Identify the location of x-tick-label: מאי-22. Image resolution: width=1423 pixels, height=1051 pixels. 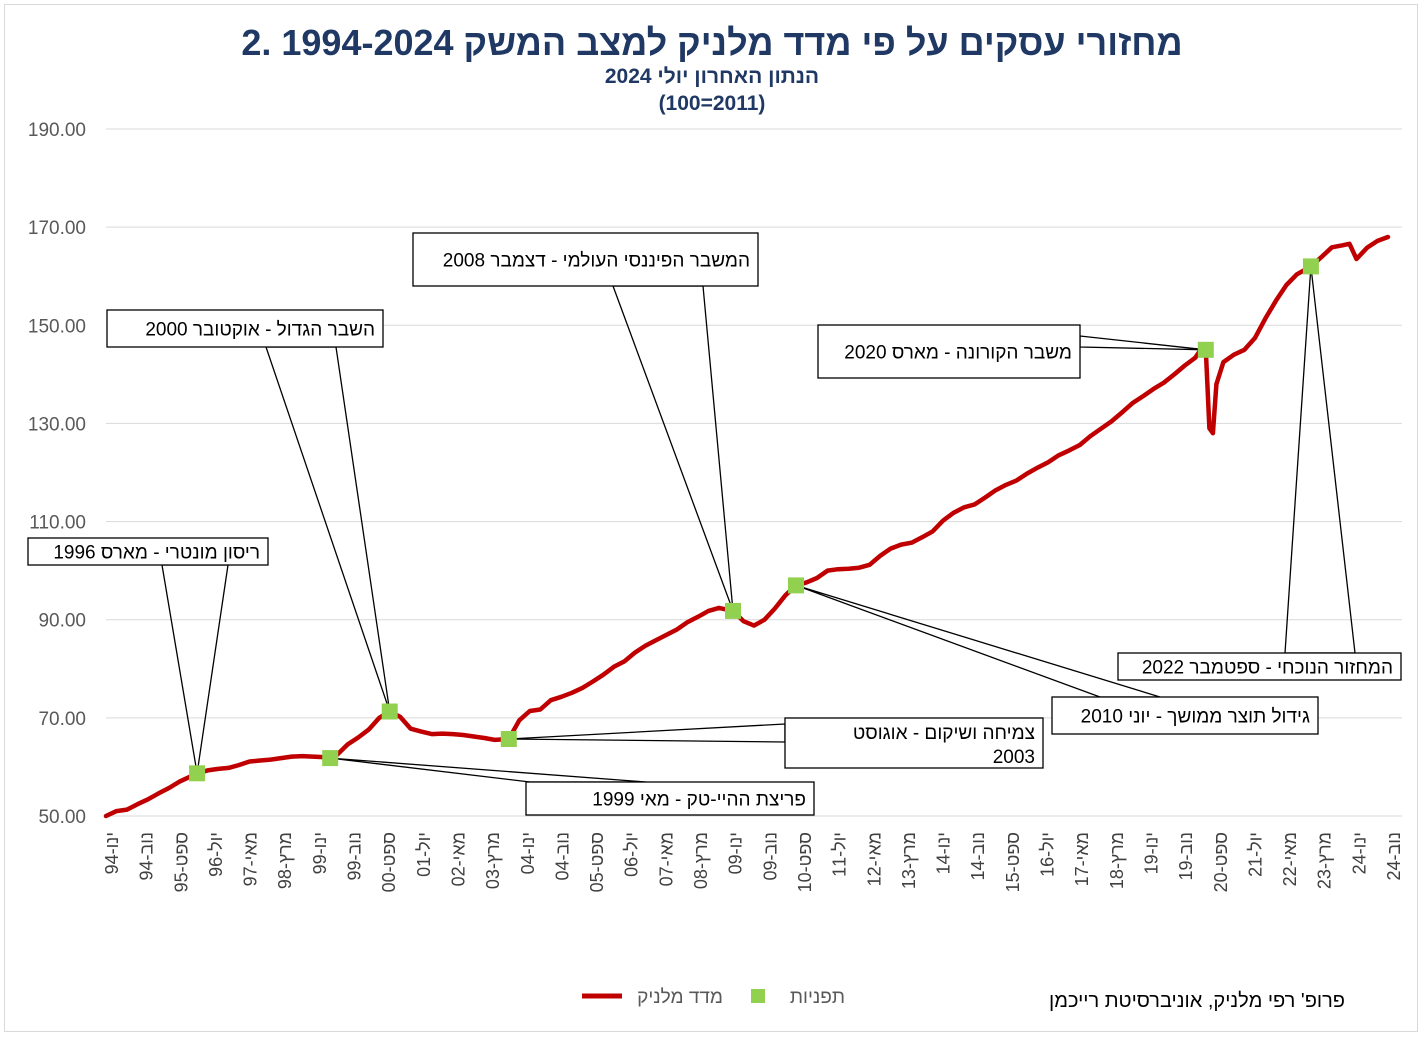
(1290, 859).